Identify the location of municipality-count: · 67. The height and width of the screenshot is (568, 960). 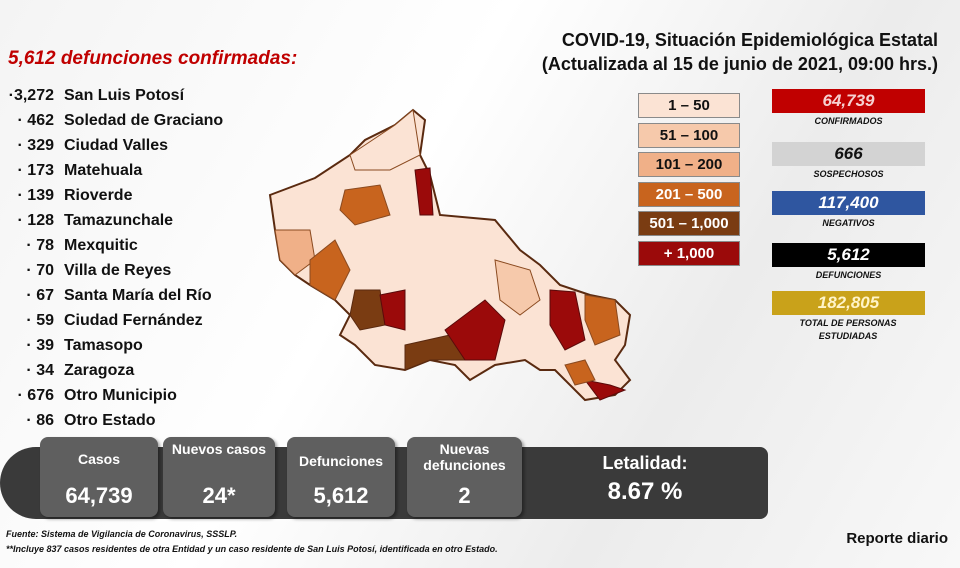
(40, 295).